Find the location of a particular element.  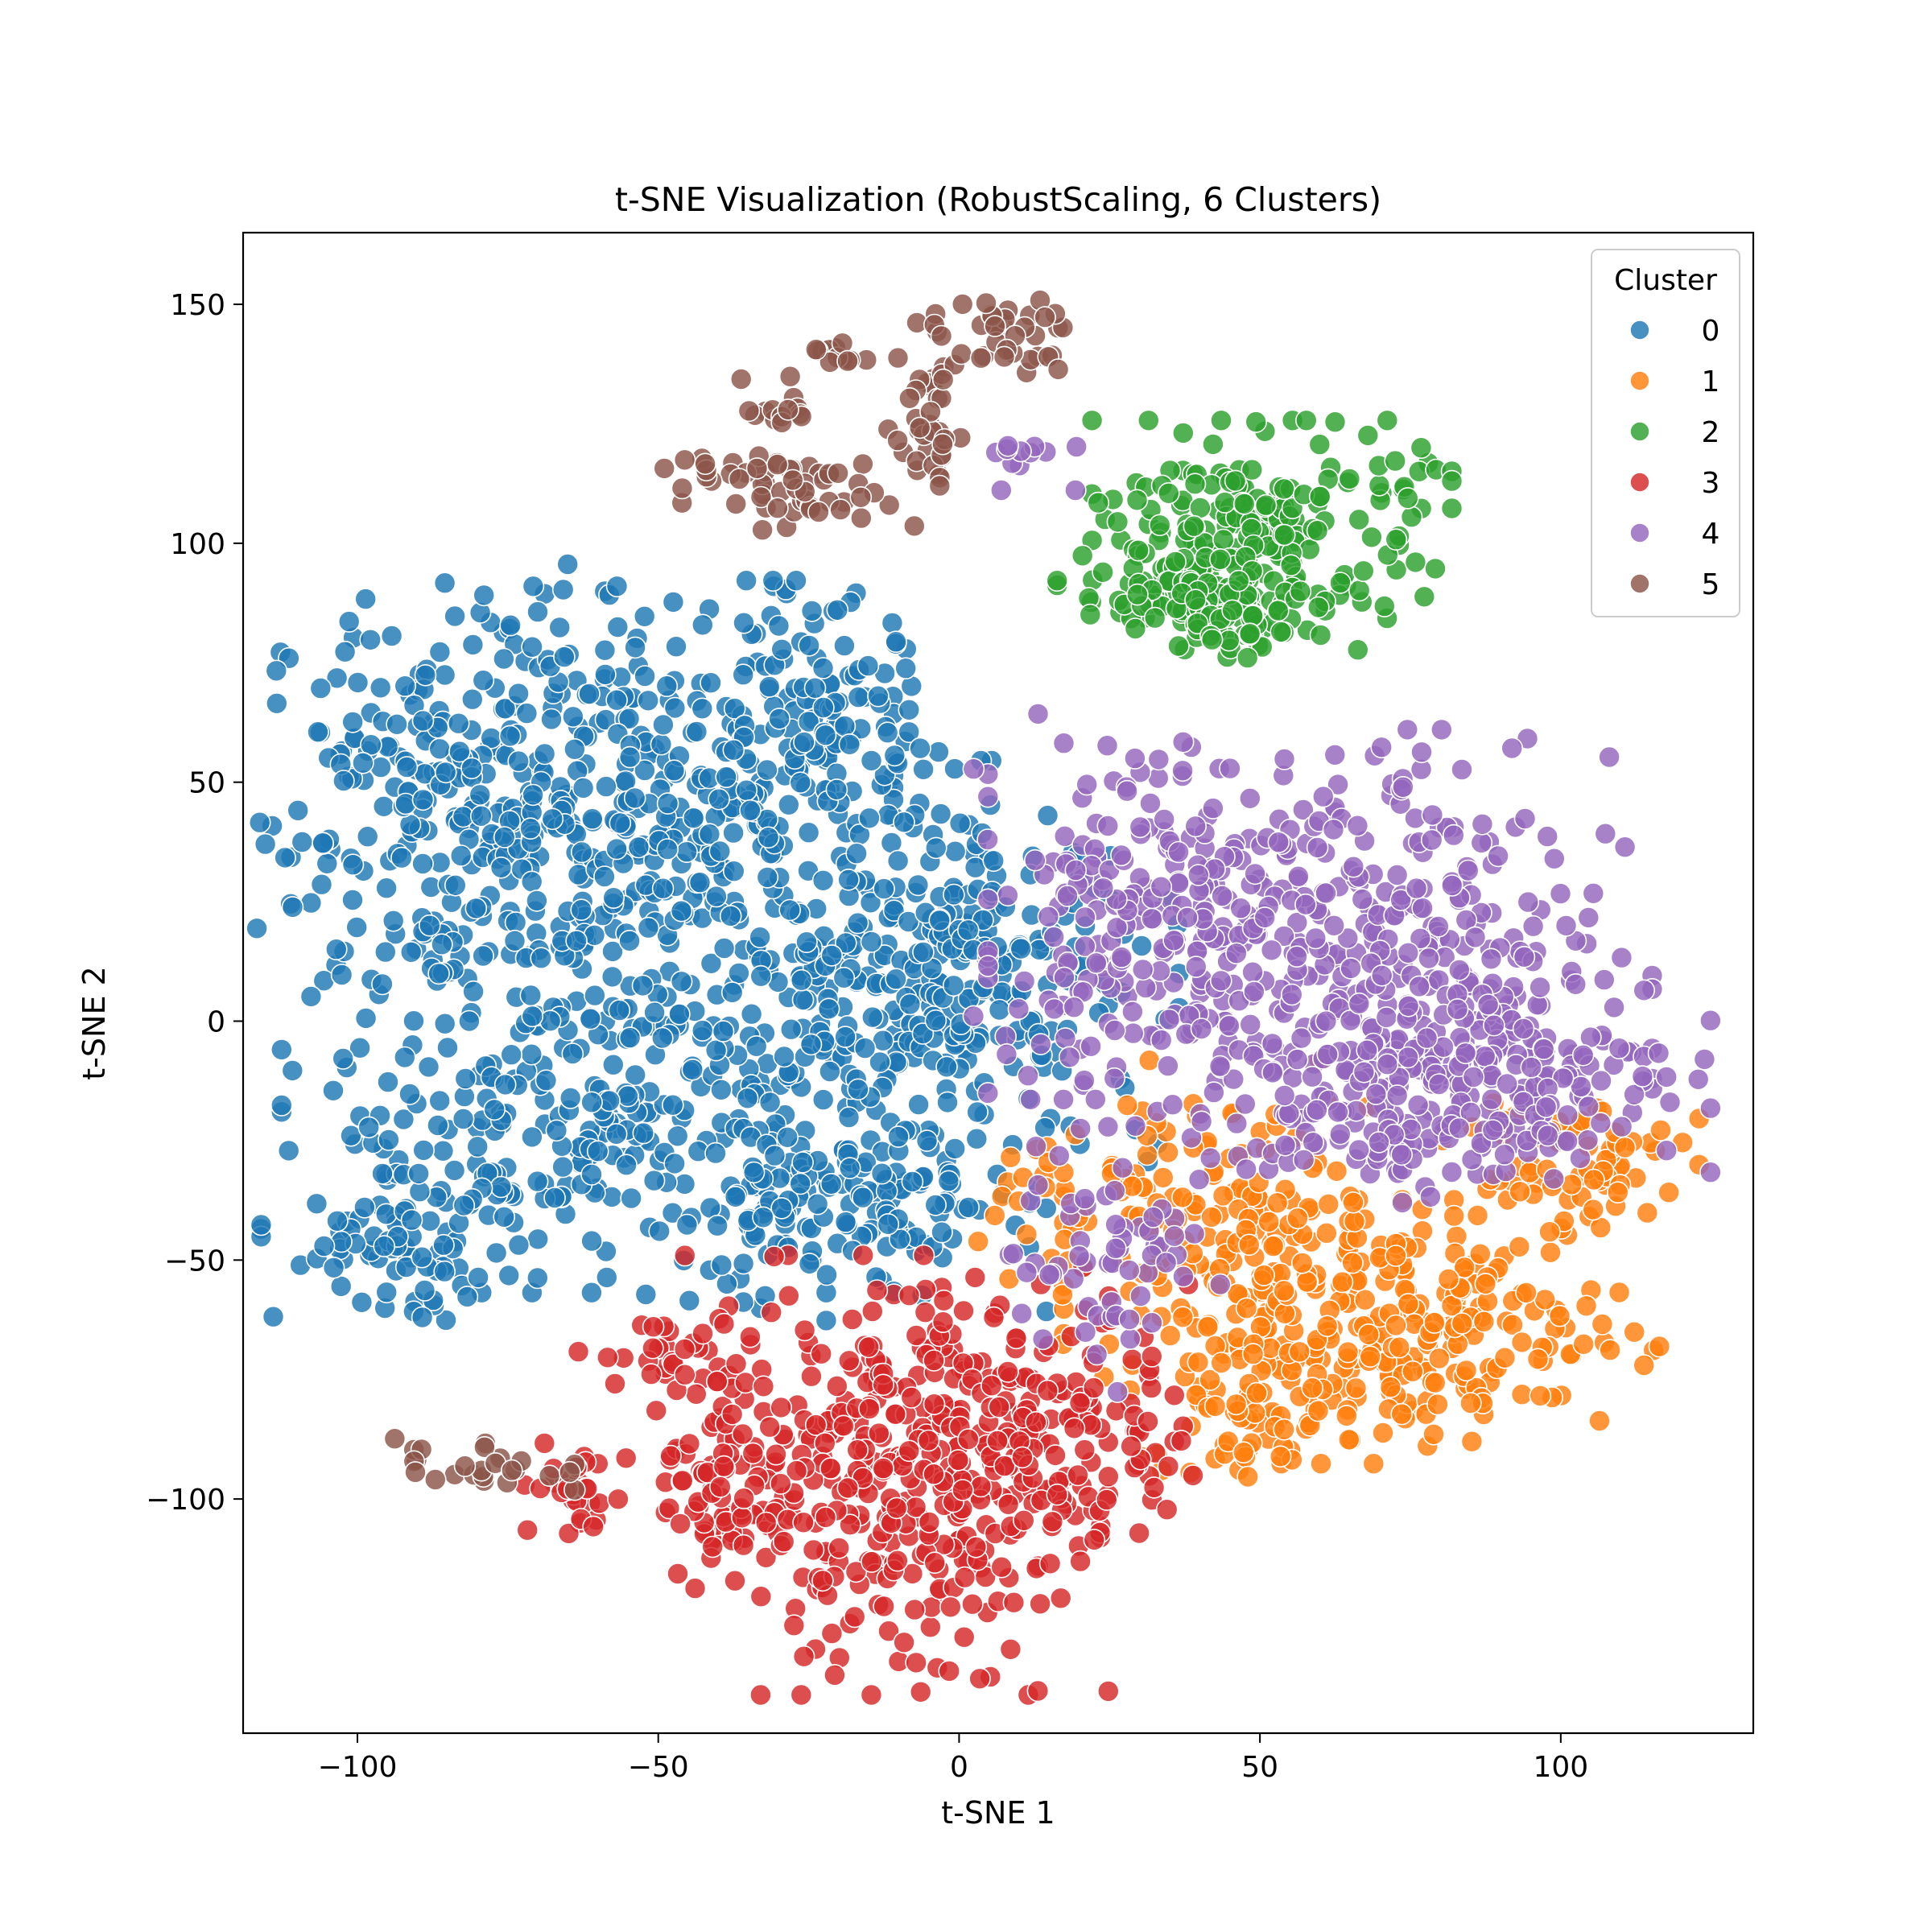

y-tick-label: 150 is located at coordinates (197, 305).